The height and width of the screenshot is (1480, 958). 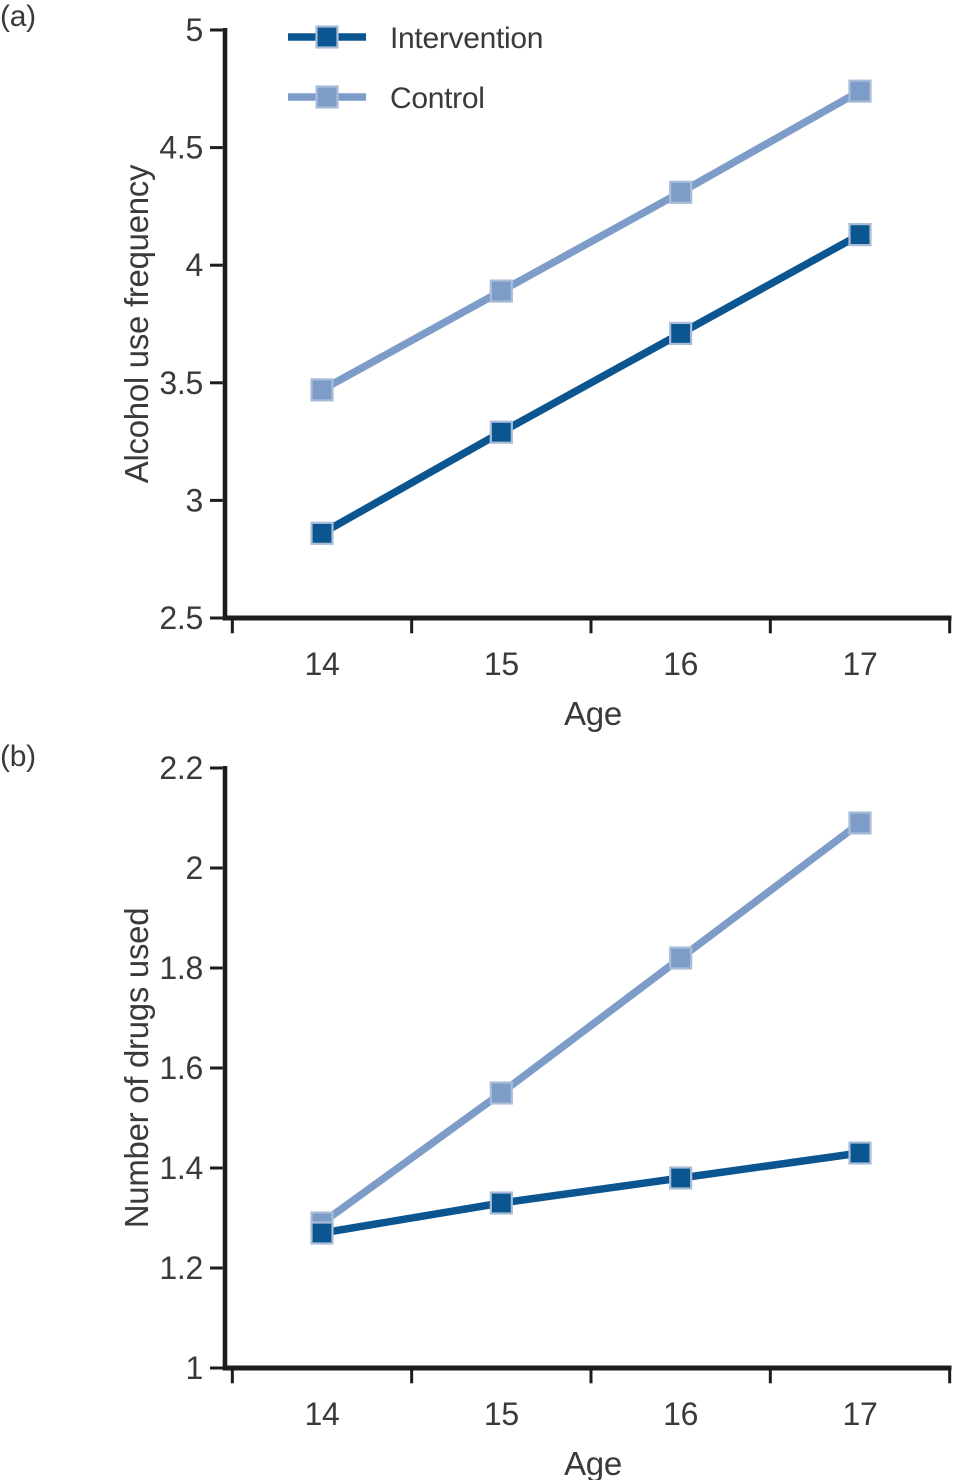 What do you see at coordinates (181, 383) in the screenshot?
I see `y-tick-label: 3.5` at bounding box center [181, 383].